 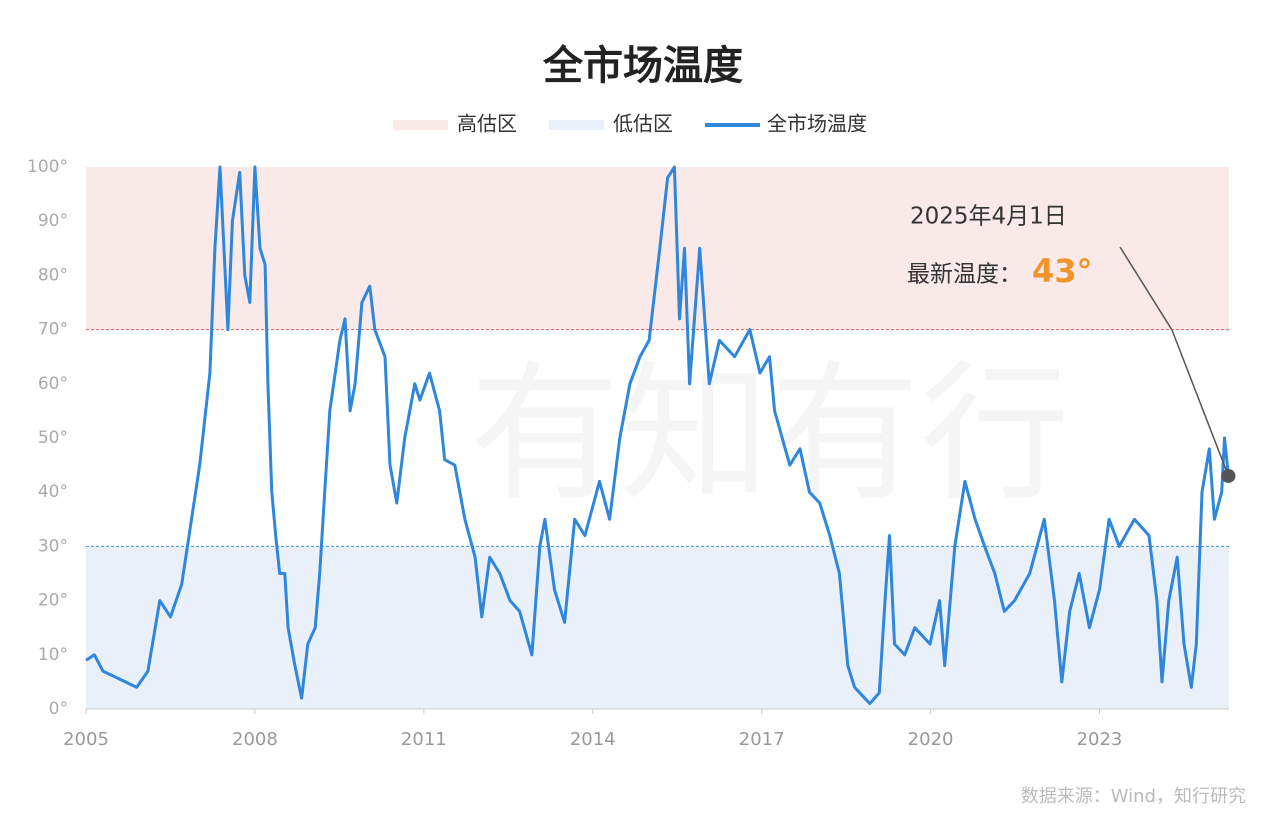 What do you see at coordinates (53, 601) in the screenshot?
I see `y-tick-label: 20°` at bounding box center [53, 601].